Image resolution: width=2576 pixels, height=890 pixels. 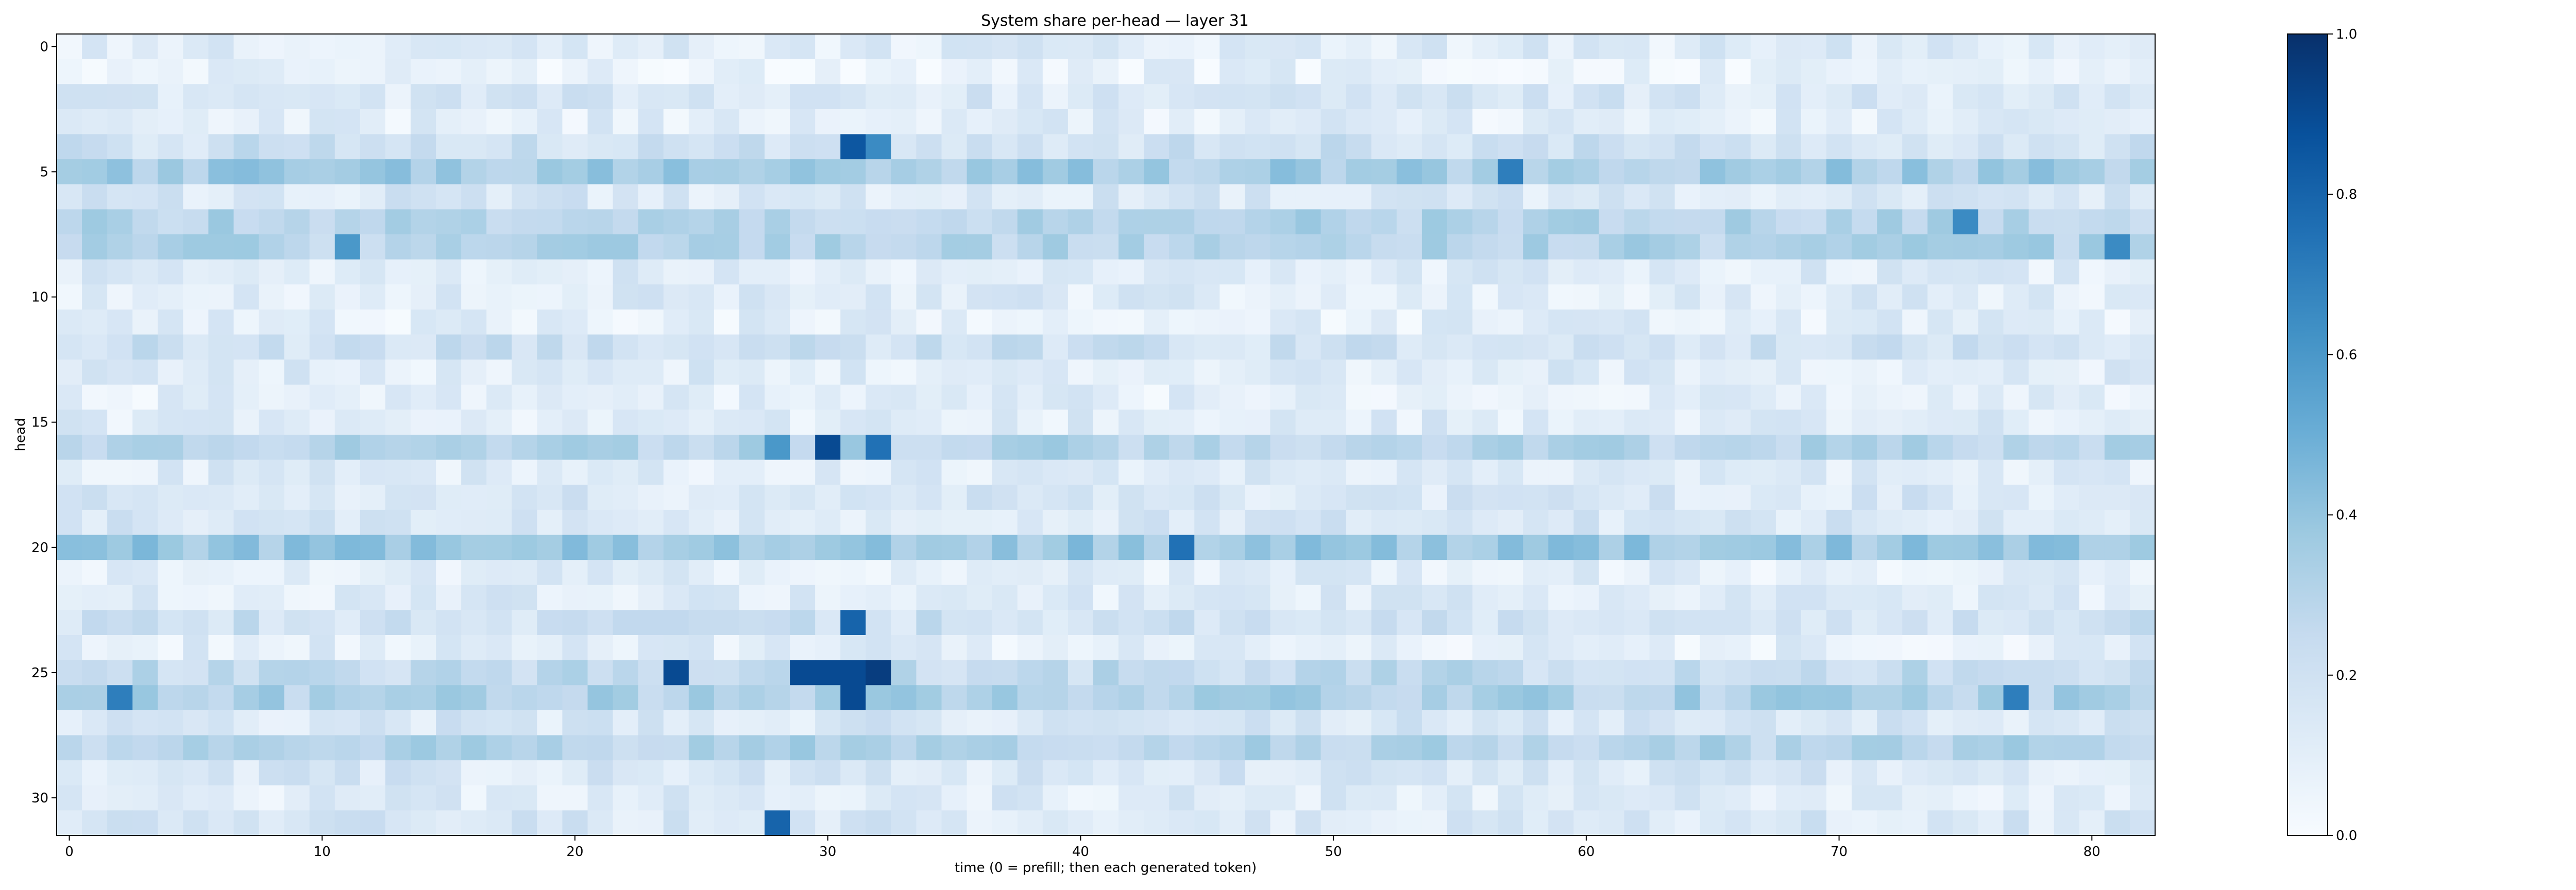 What do you see at coordinates (2347, 675) in the screenshot?
I see `colorbar-tick-label: 0.2` at bounding box center [2347, 675].